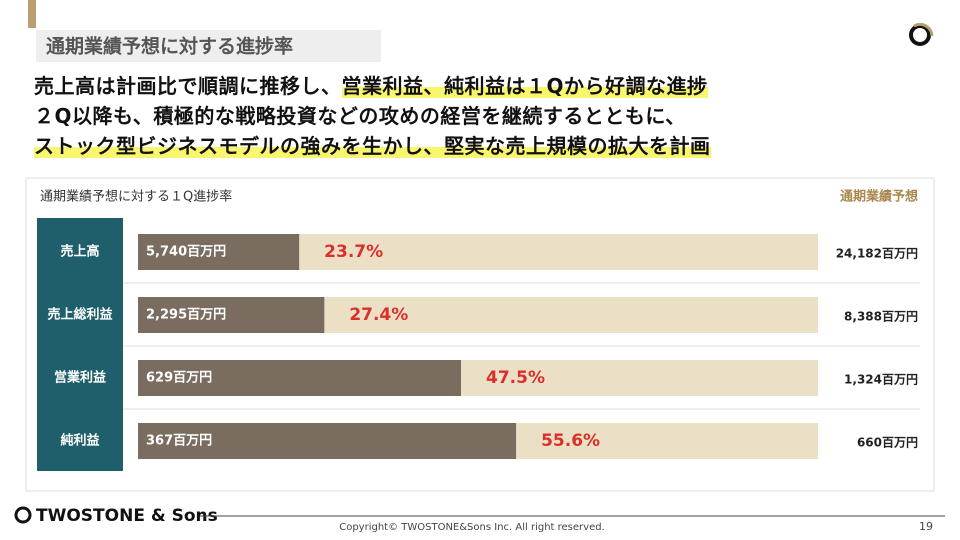 This screenshot has height=540, width=960. What do you see at coordinates (353, 252) in the screenshot?
I see `value-label: 23.7%` at bounding box center [353, 252].